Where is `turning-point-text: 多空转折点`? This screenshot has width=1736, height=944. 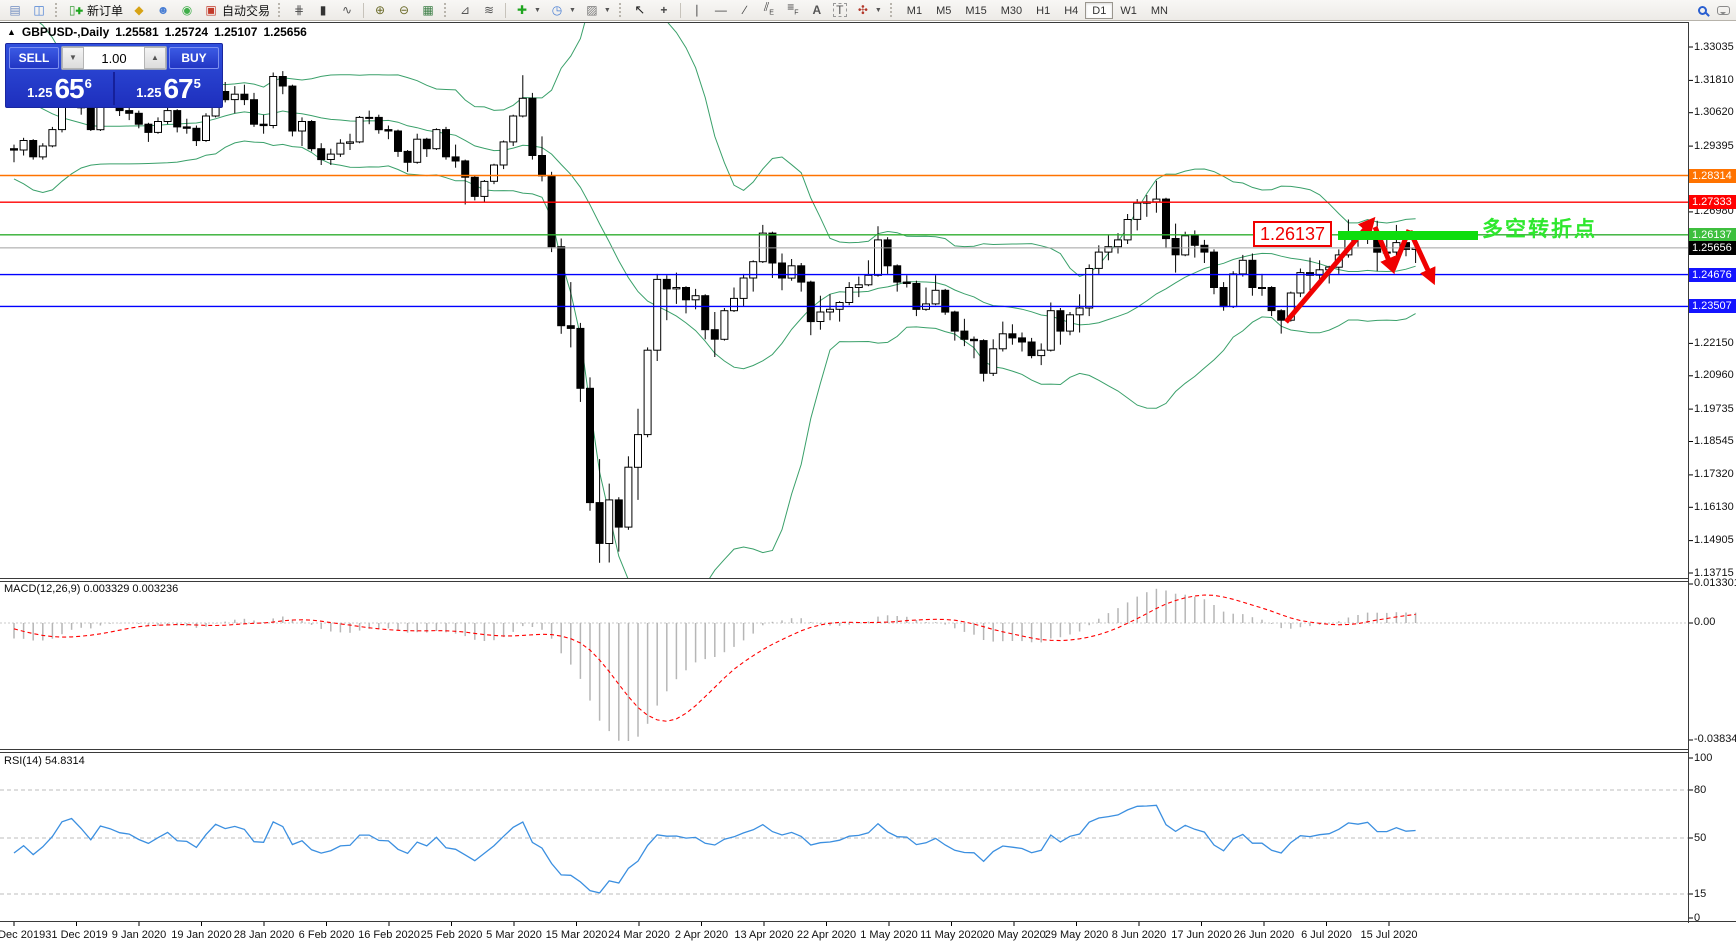 turning-point-text: 多空转折点 is located at coordinates (1539, 229).